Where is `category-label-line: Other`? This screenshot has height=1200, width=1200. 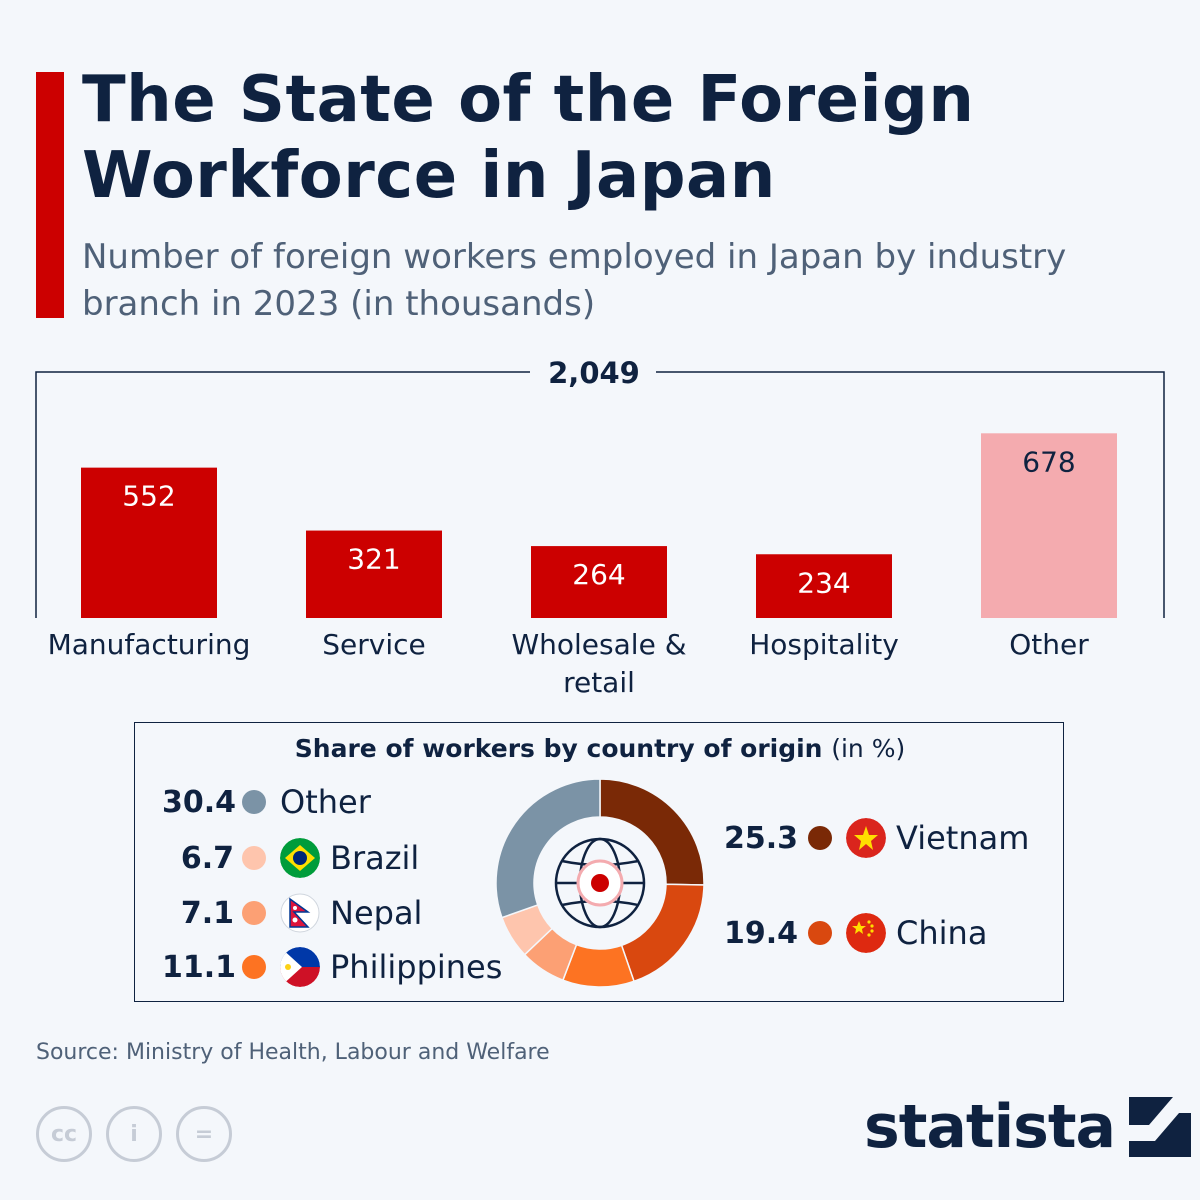 category-label-line: Other is located at coordinates (1049, 644).